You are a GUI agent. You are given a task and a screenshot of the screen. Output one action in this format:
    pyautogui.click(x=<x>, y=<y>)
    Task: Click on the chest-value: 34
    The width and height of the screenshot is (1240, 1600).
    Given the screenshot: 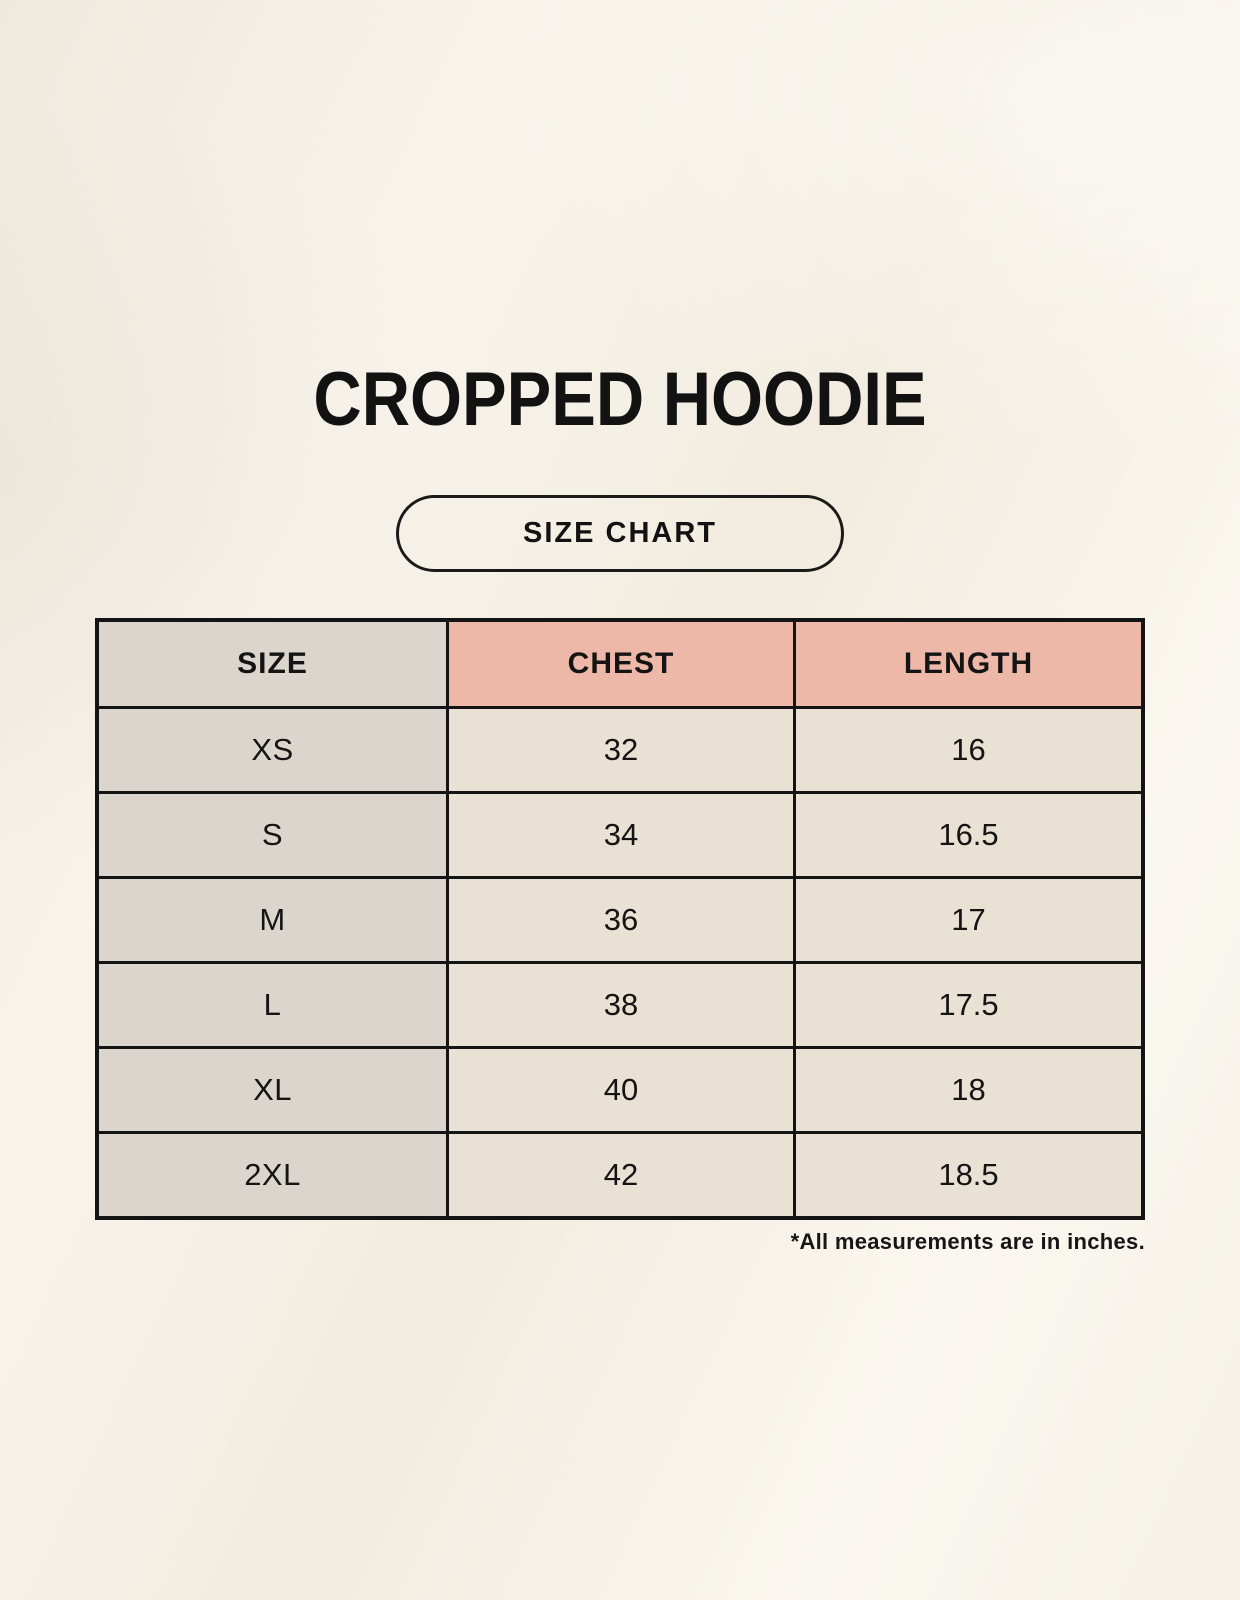 What is the action you would take?
    pyautogui.click(x=621, y=835)
    